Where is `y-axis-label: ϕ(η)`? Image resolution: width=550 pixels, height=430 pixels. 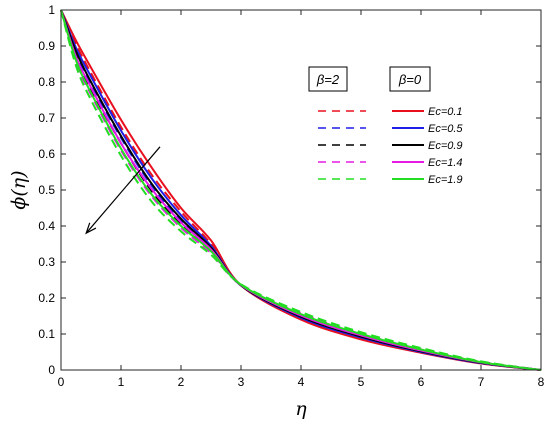 y-axis-label: ϕ(η) is located at coordinates (19, 189).